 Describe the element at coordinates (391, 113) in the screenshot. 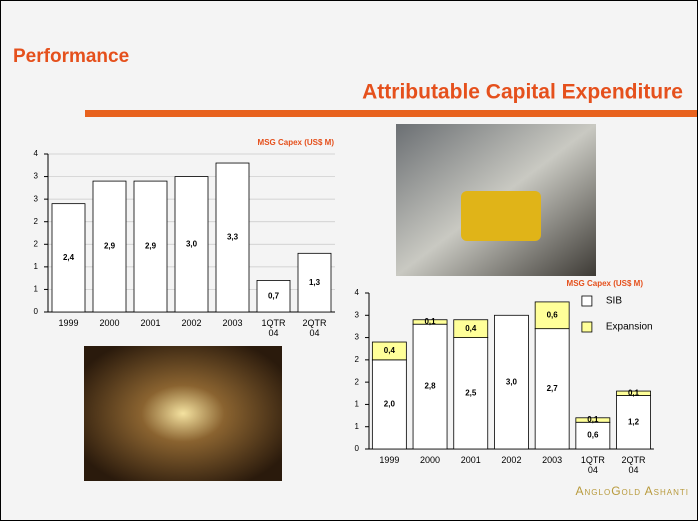

I see `title-rule` at that location.